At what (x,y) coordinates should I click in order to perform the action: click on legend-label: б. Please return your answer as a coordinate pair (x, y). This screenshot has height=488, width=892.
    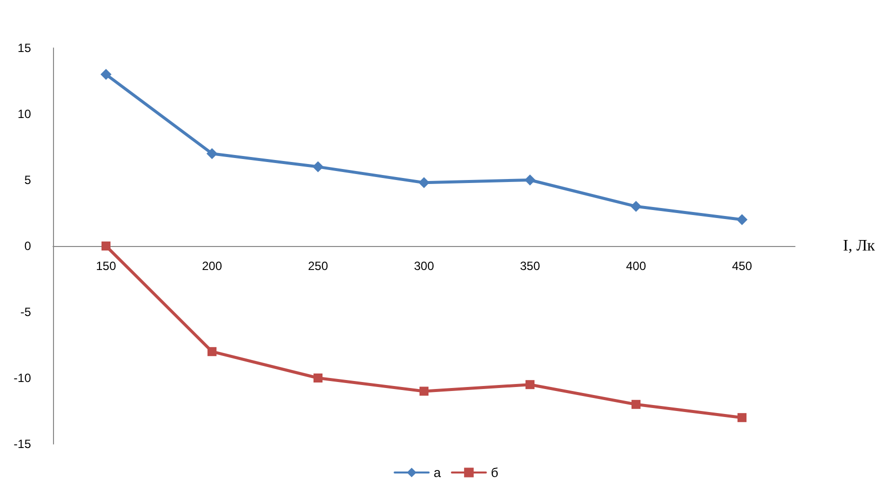
    Looking at the image, I should click on (494, 472).